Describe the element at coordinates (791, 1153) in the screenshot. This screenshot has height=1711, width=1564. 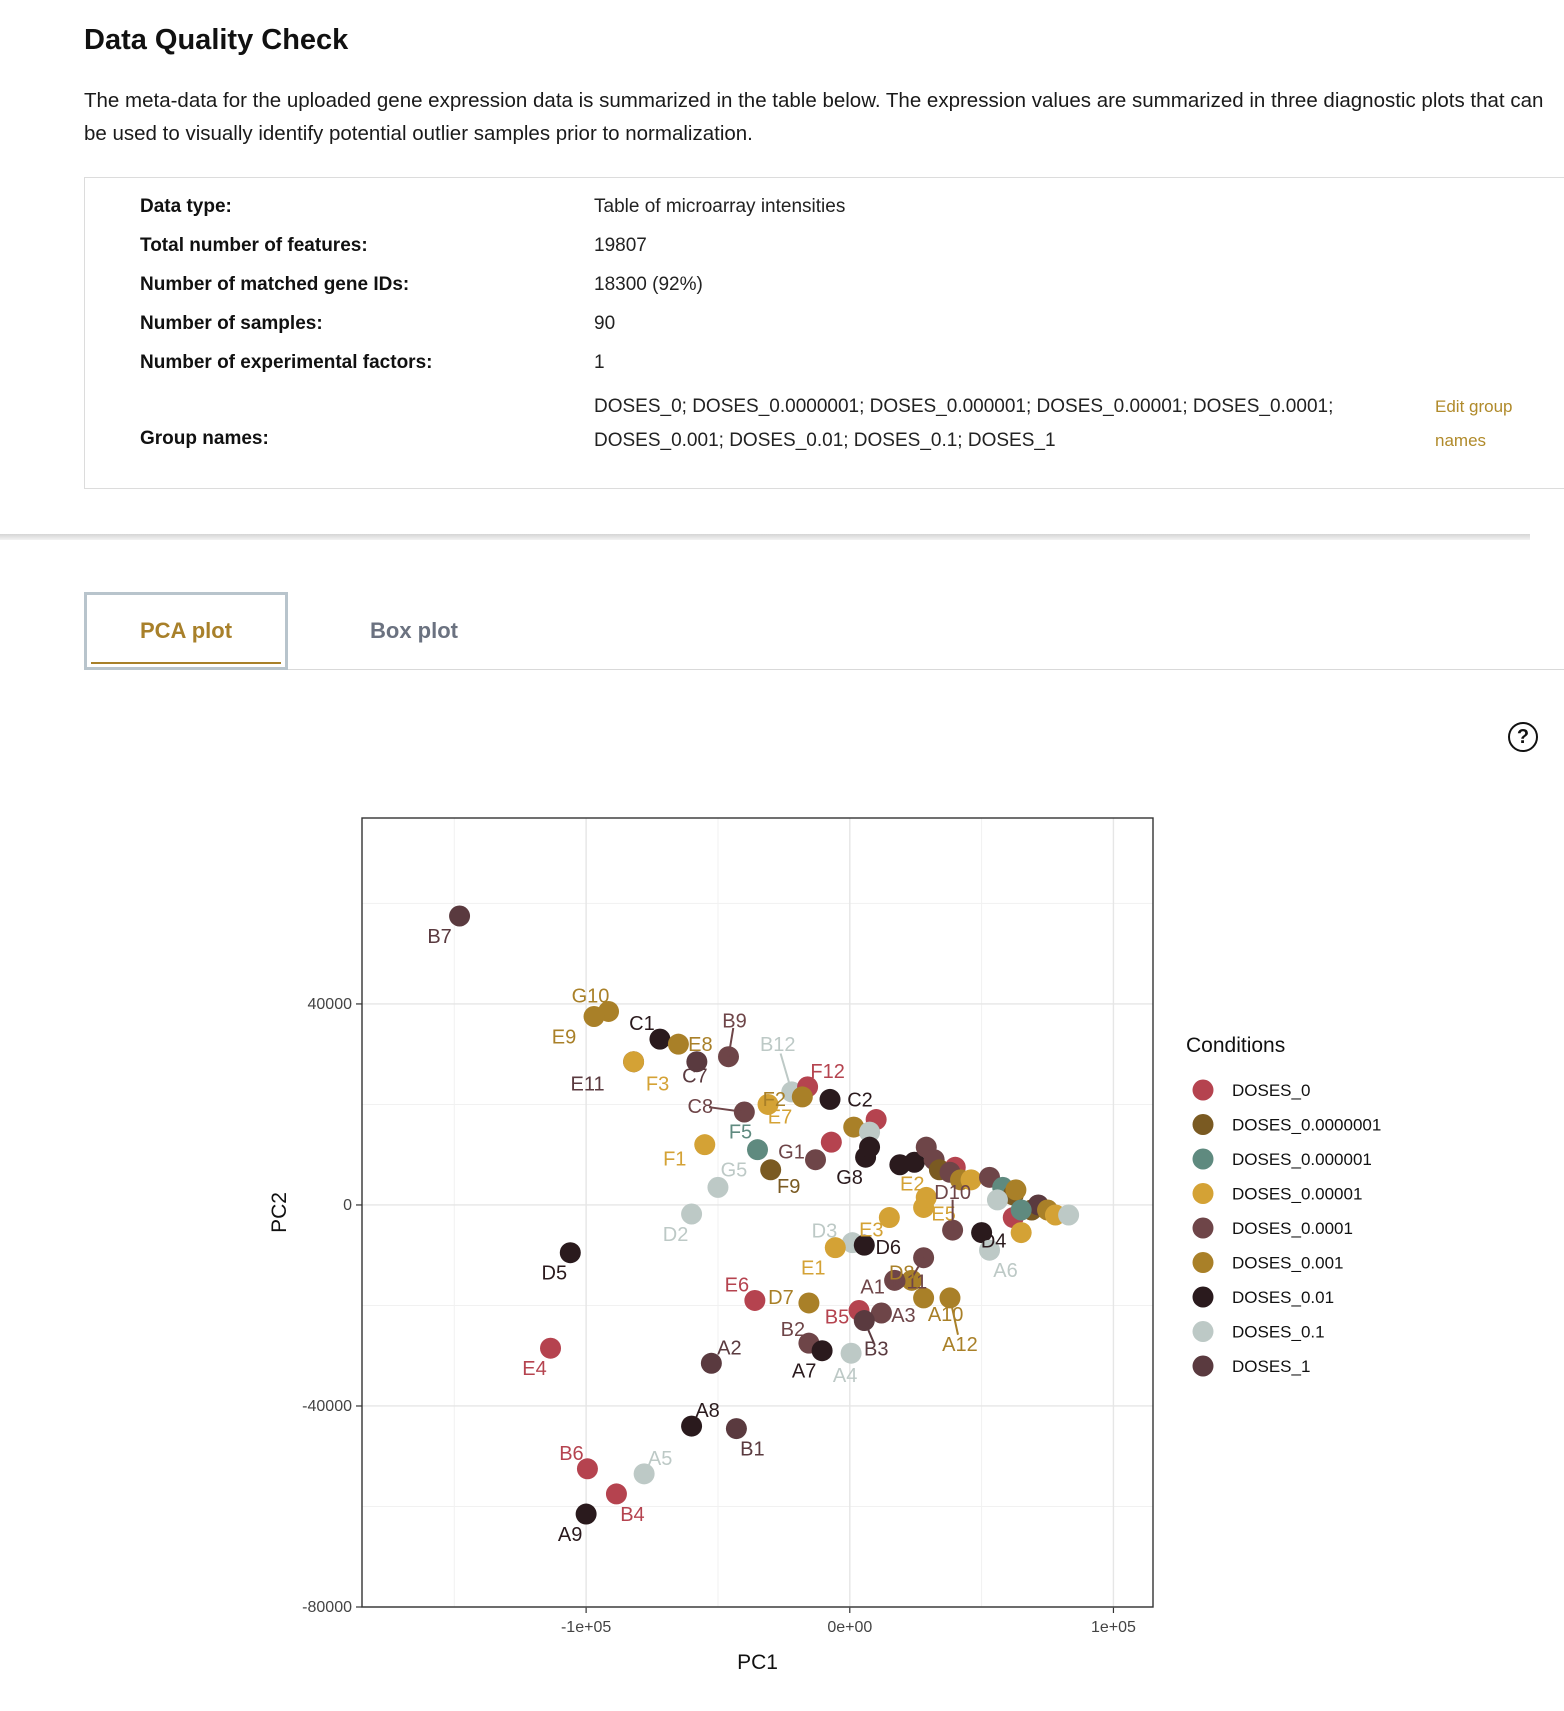
I see `point-label: G1` at that location.